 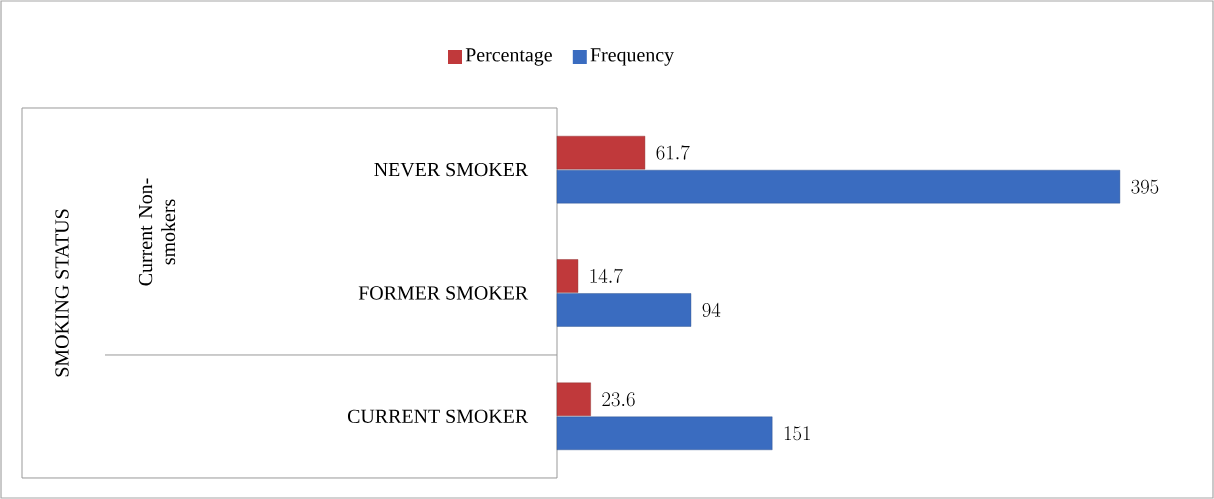 I want to click on data-label: 23.6, so click(x=618, y=399).